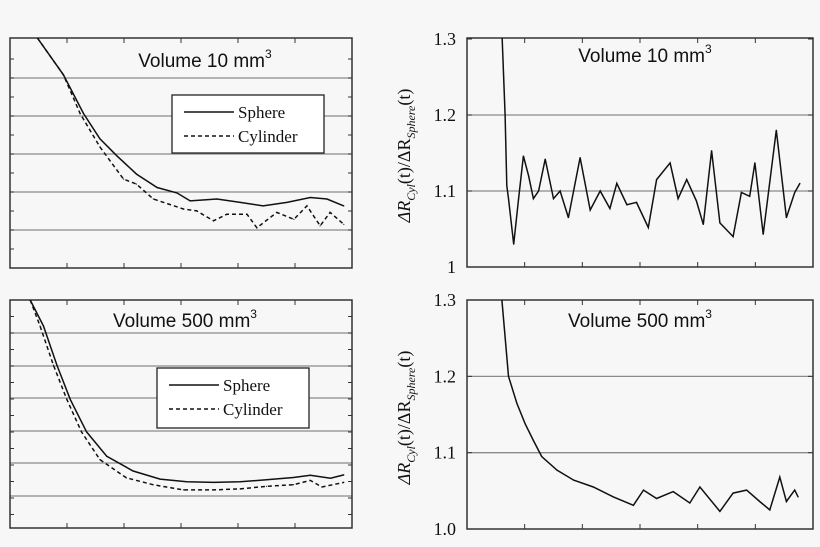 The height and width of the screenshot is (547, 820). Describe the element at coordinates (404, 97) in the screenshot. I see `ylabel-part: (t)` at that location.